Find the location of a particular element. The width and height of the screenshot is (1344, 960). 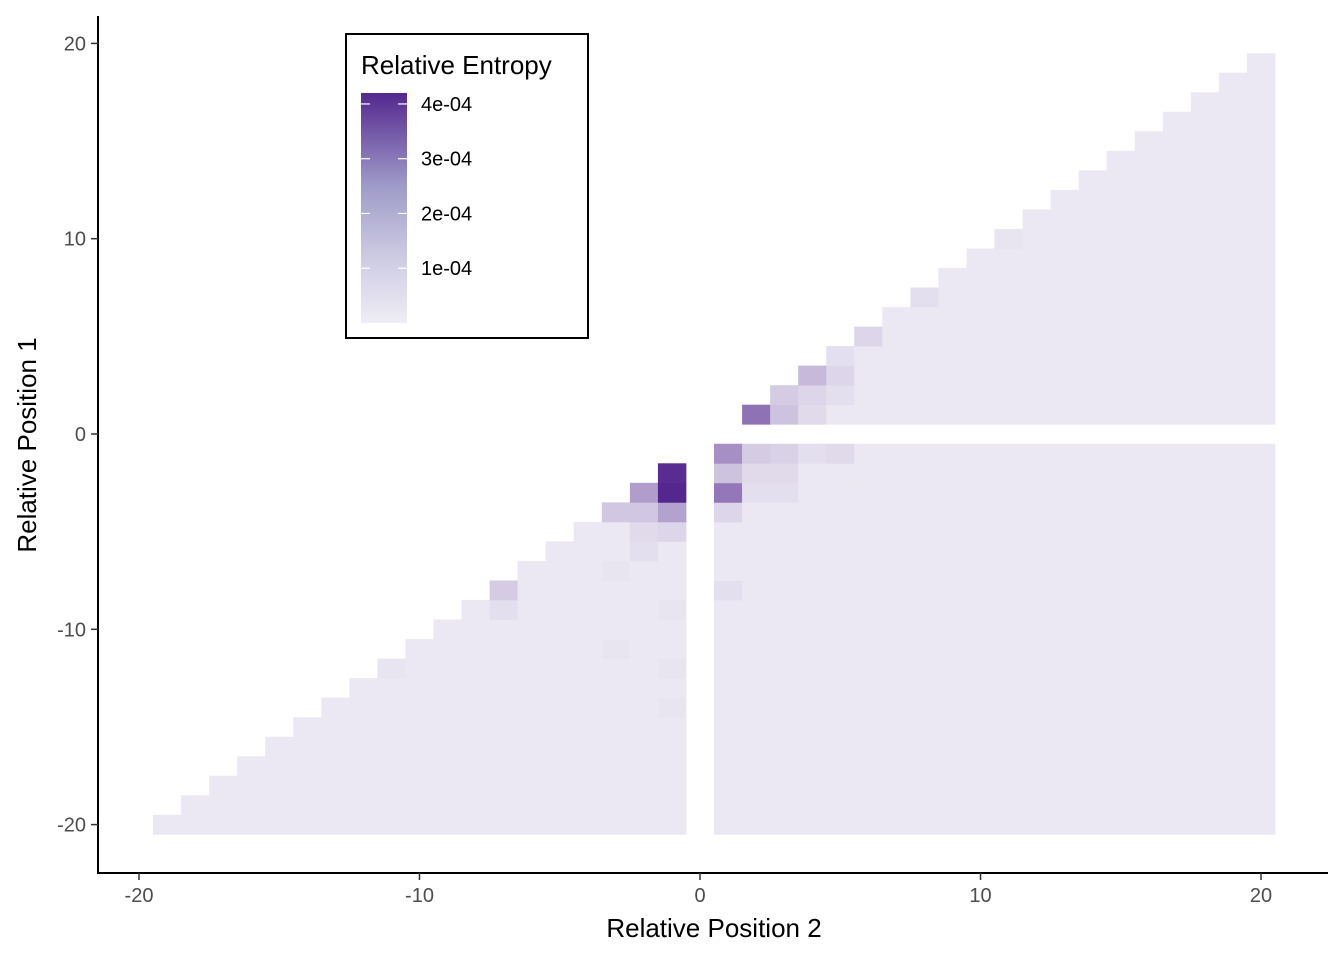

legend-tick-label: 3e-04 is located at coordinates (446, 160).